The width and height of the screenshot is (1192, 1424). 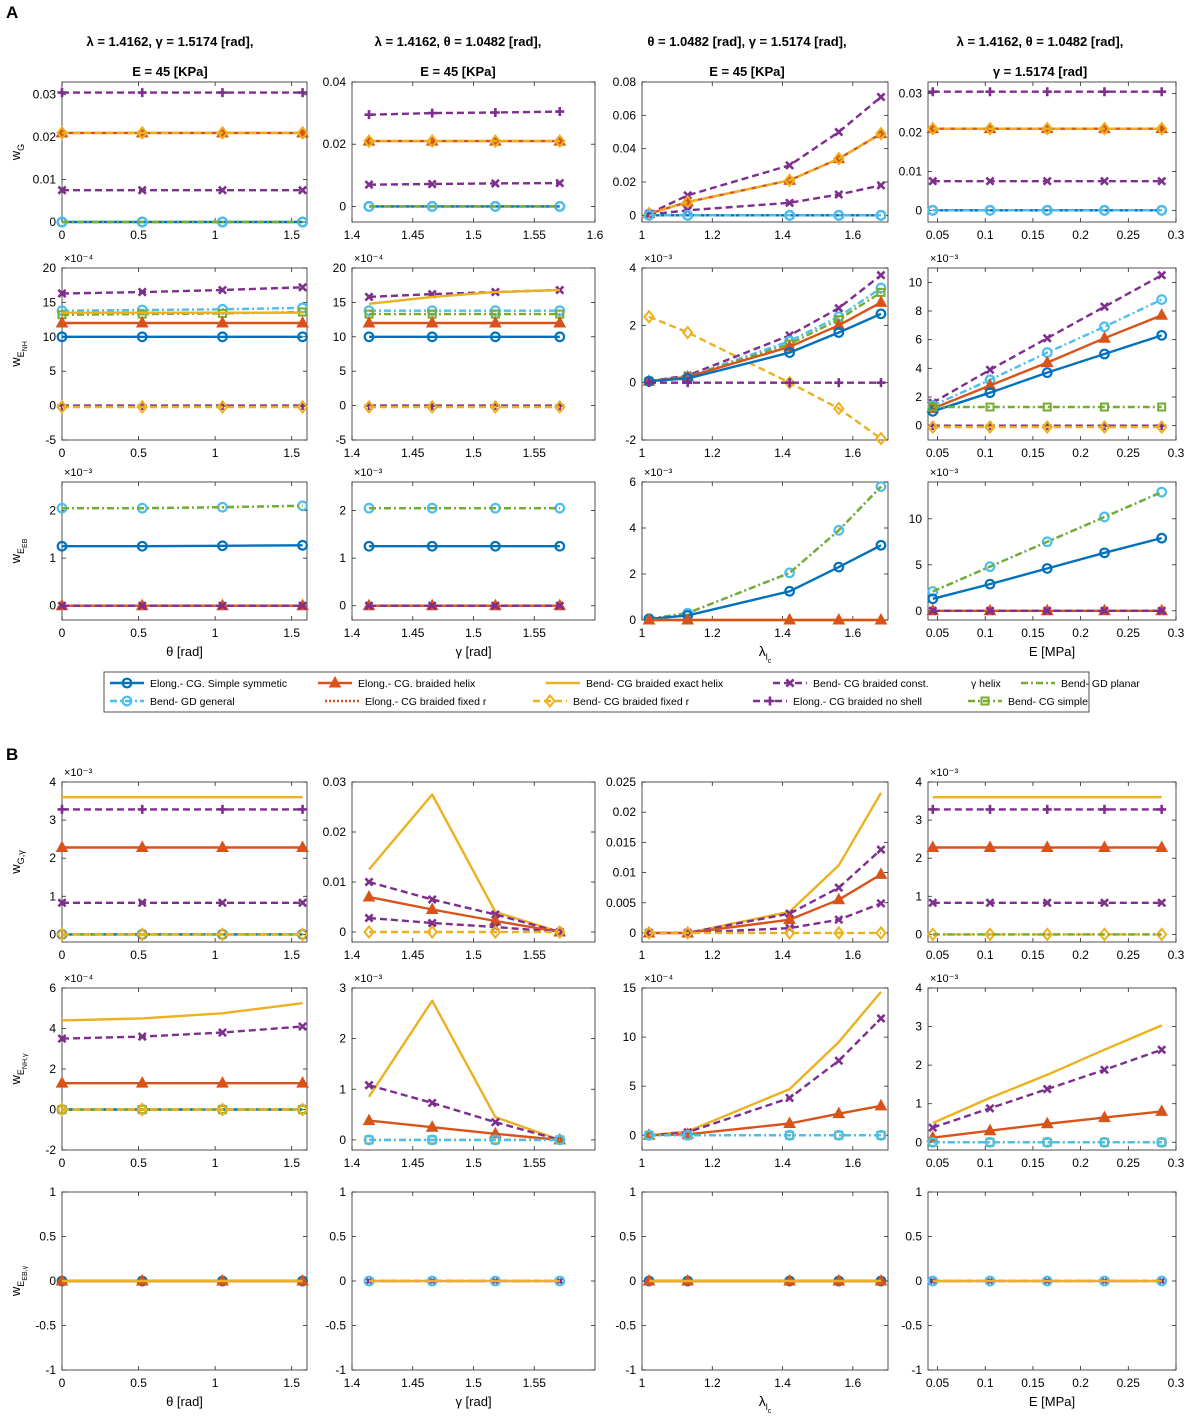 What do you see at coordinates (467, 1071) in the screenshot?
I see `subplot-B6: 1.4 1.45 1.5 1.55 0 1 2 3 ×10⁻³` at bounding box center [467, 1071].